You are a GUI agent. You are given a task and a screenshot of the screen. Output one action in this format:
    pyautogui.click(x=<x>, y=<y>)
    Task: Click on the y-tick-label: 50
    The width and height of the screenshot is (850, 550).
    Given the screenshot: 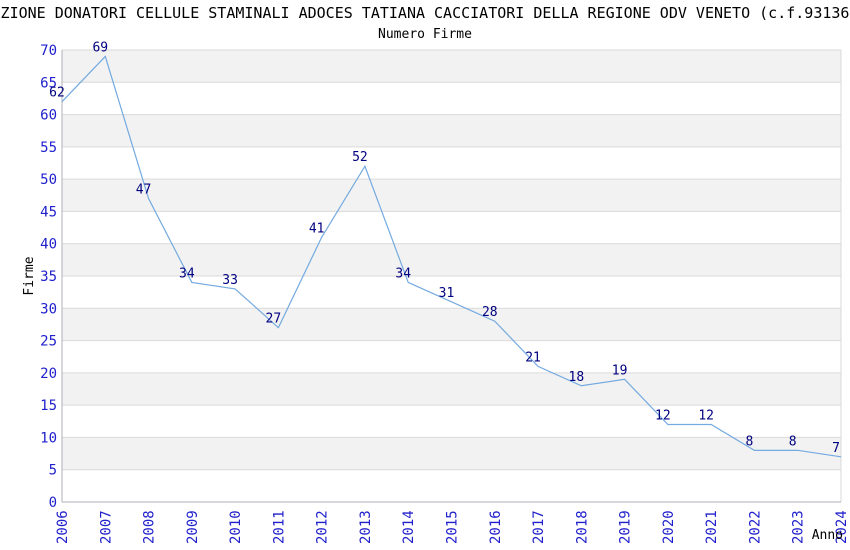 What is the action you would take?
    pyautogui.click(x=48, y=180)
    